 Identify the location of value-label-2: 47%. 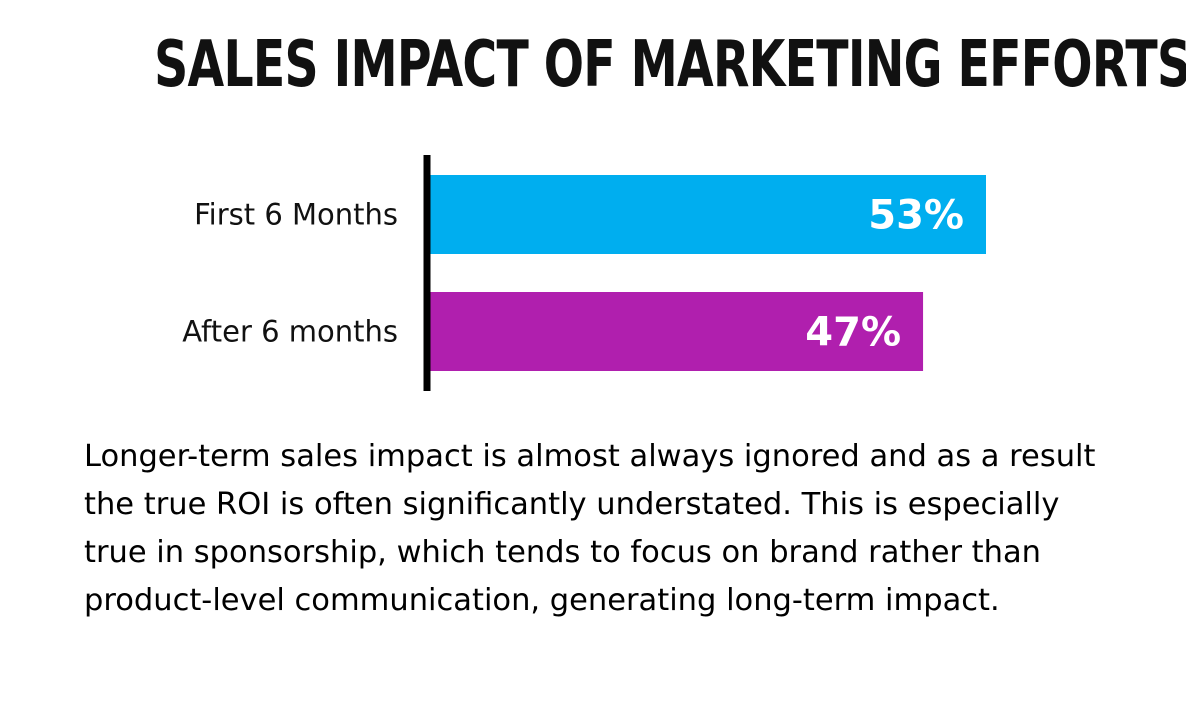
(853, 333).